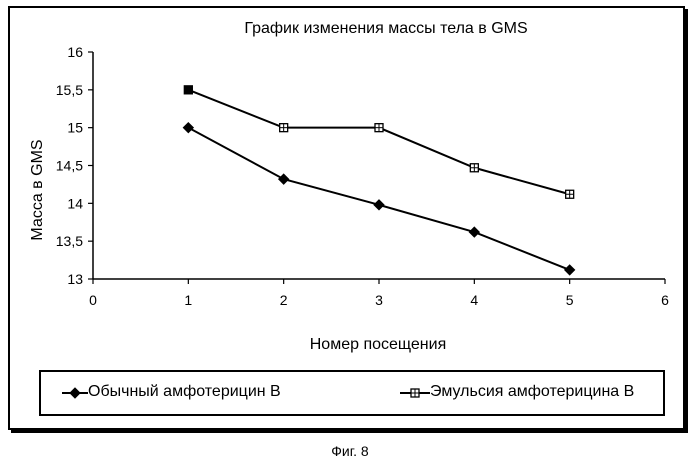 The height and width of the screenshot is (465, 700). What do you see at coordinates (184, 392) in the screenshot?
I see `legend-label-series-1: Обычный амфотерицин В` at bounding box center [184, 392].